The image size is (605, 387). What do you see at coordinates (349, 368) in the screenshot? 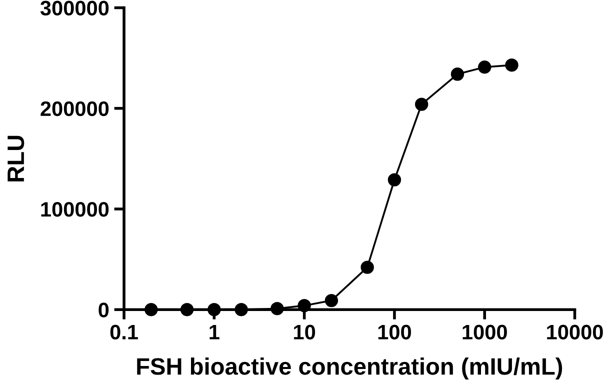
I see `x-axis-title: FSH bioactive concentration (mIU/mL)` at bounding box center [349, 368].